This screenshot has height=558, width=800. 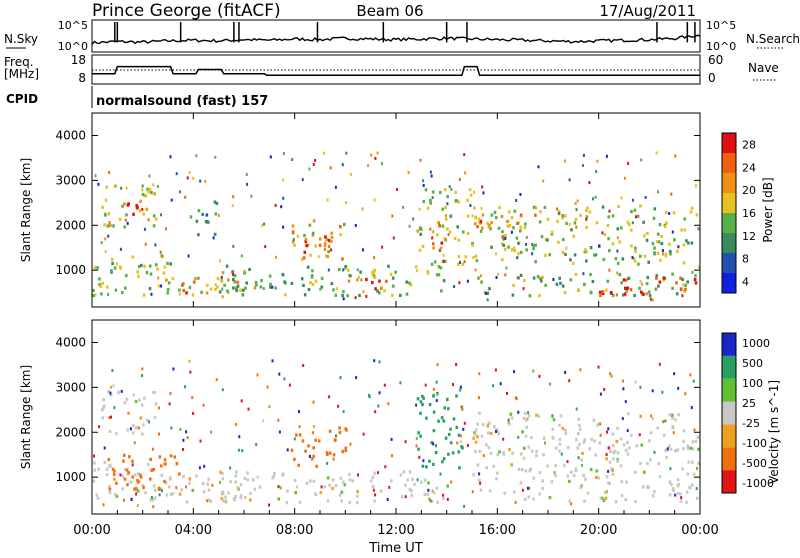 I want to click on nsky-series, so click(x=396, y=39).